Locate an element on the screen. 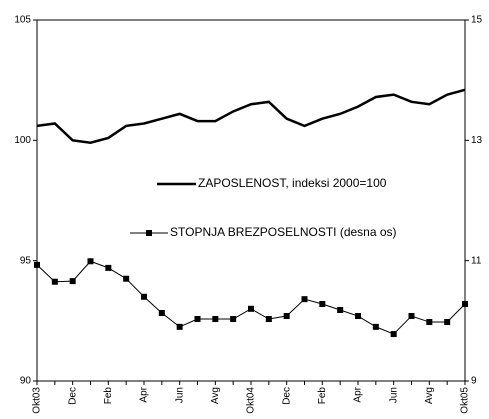  y-tick-label: 90 is located at coordinates (26, 381).